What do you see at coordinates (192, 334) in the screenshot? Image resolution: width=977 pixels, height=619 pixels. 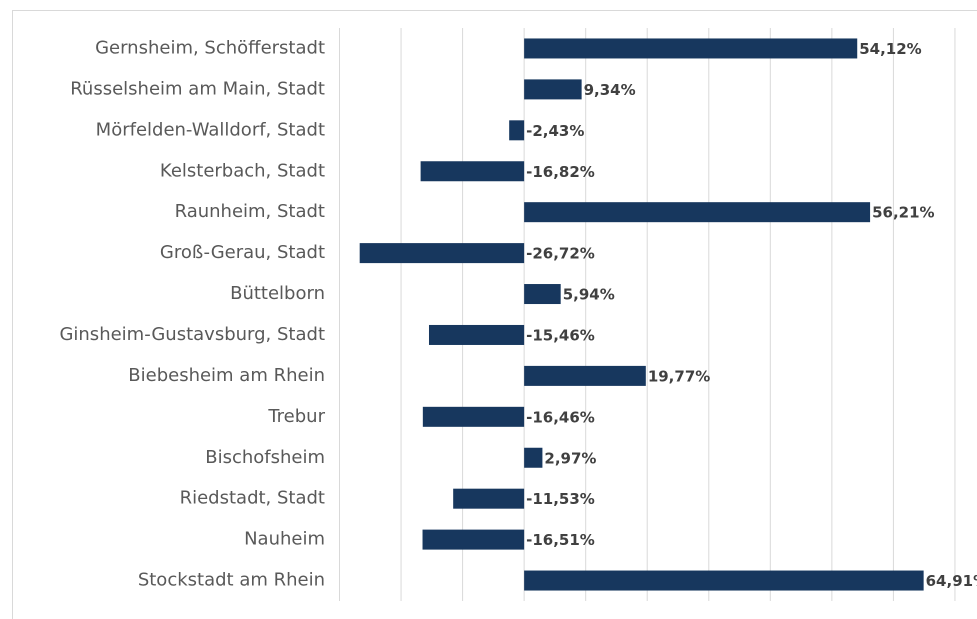 I see `category-label: Ginsheim-Gustavsburg, Stadt` at bounding box center [192, 334].